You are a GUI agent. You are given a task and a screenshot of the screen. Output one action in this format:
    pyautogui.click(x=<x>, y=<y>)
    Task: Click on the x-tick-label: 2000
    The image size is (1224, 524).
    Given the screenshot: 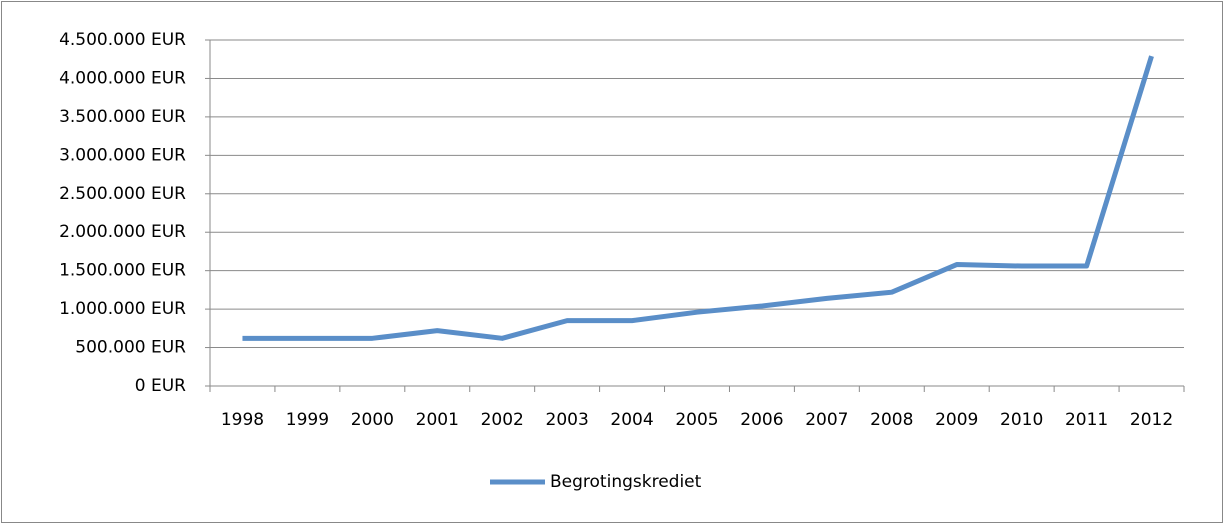 What is the action you would take?
    pyautogui.click(x=372, y=420)
    